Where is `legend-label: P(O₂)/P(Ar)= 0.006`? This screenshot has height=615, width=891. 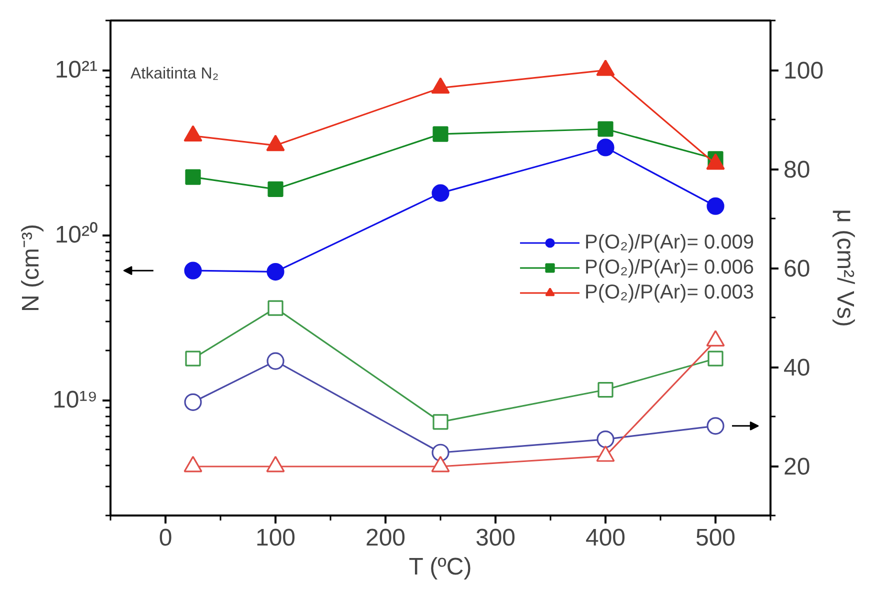 legend-label: P(O₂)/P(Ar)= 0.006 is located at coordinates (669, 267).